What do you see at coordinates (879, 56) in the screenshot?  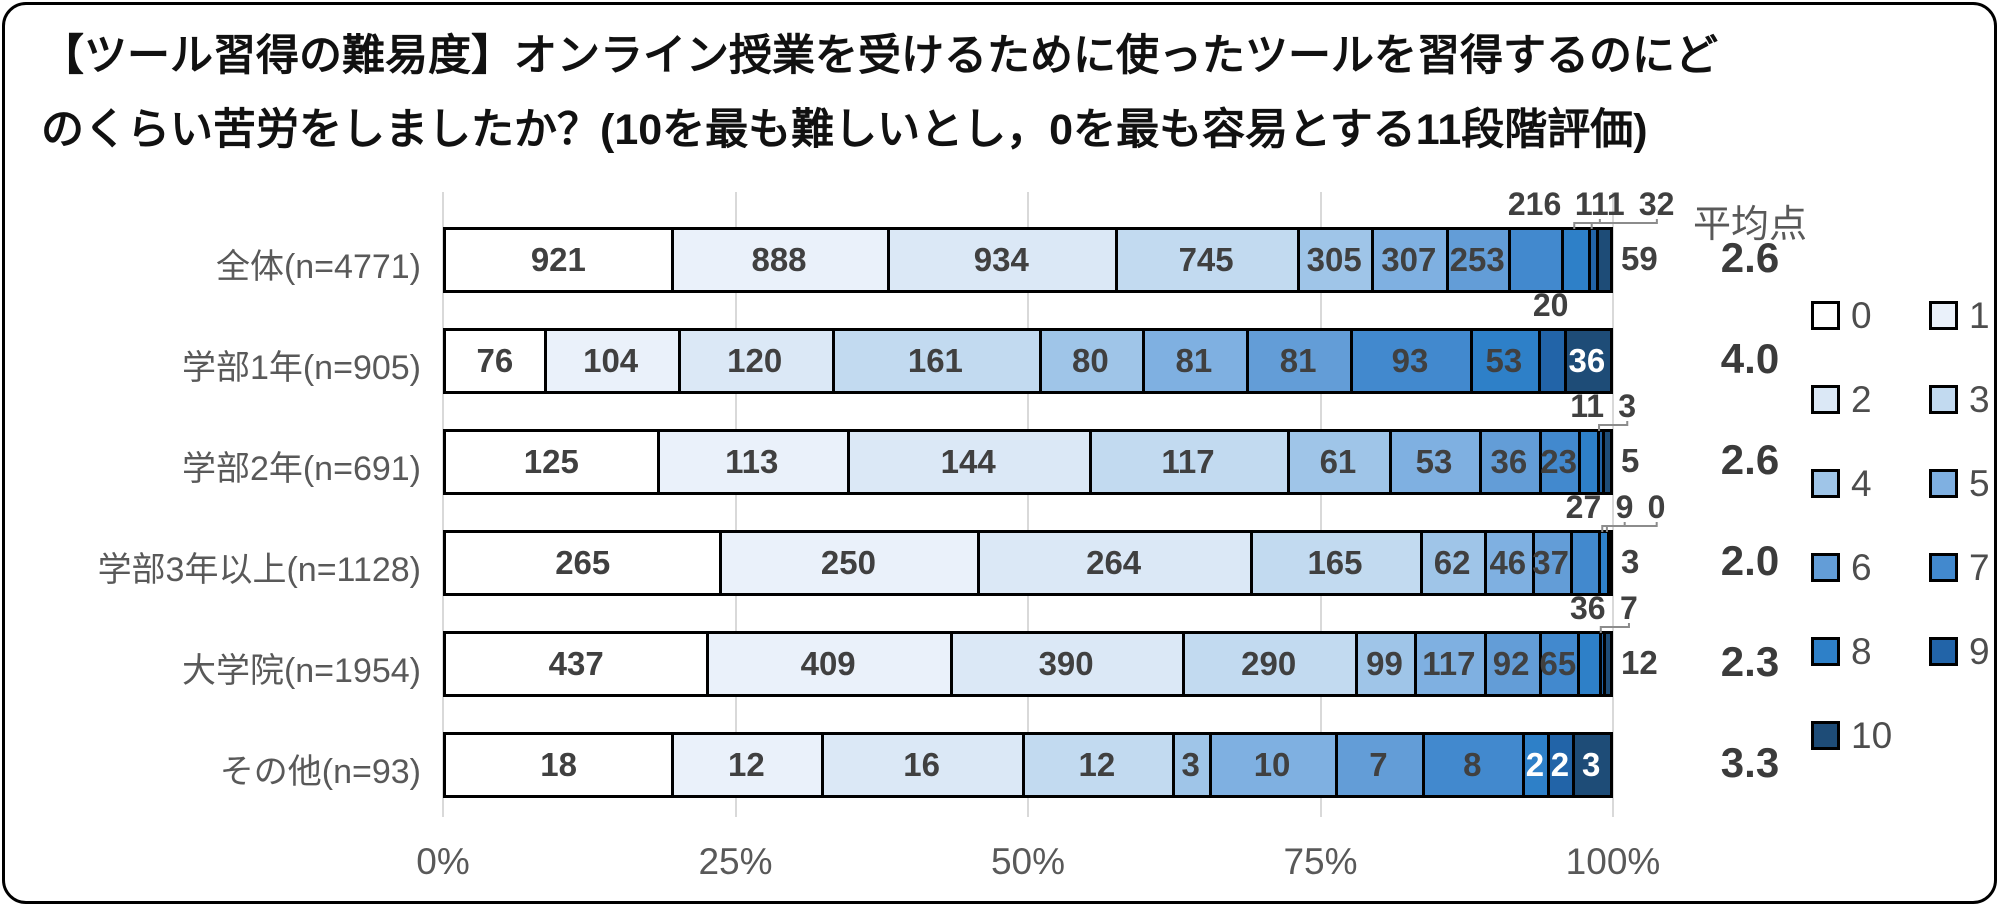 I see `chart-title-line-1: 【ツール習得の難易度】オンライン授業を受けるために使ったツールを習得するのにど` at bounding box center [879, 56].